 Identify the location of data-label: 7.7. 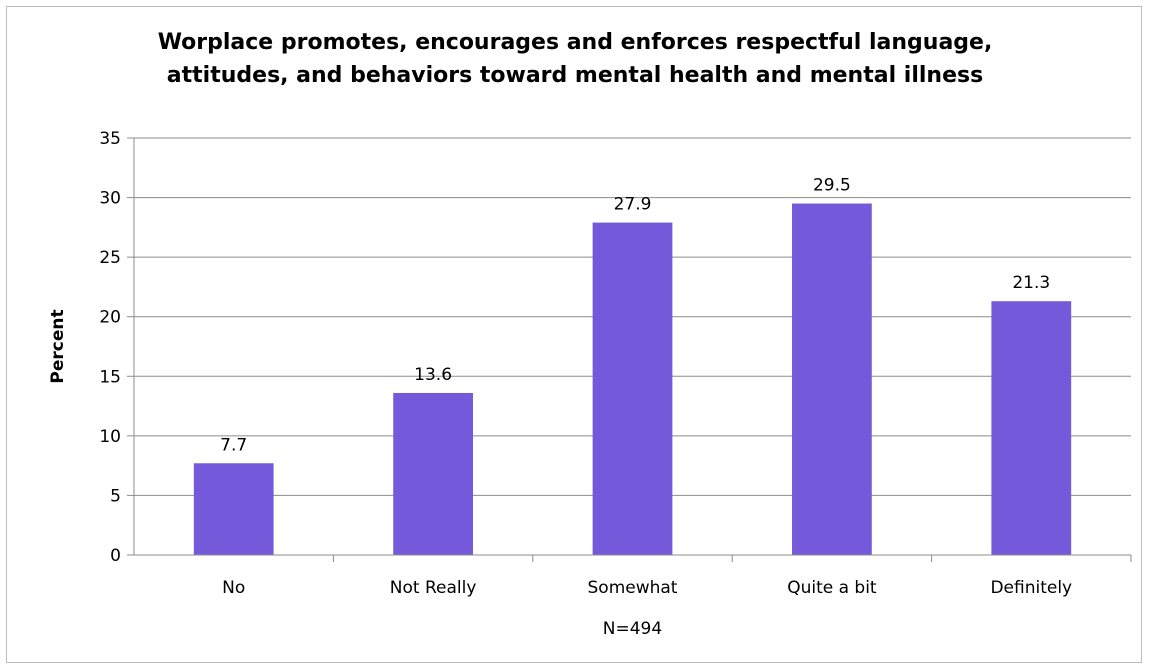
(233, 445).